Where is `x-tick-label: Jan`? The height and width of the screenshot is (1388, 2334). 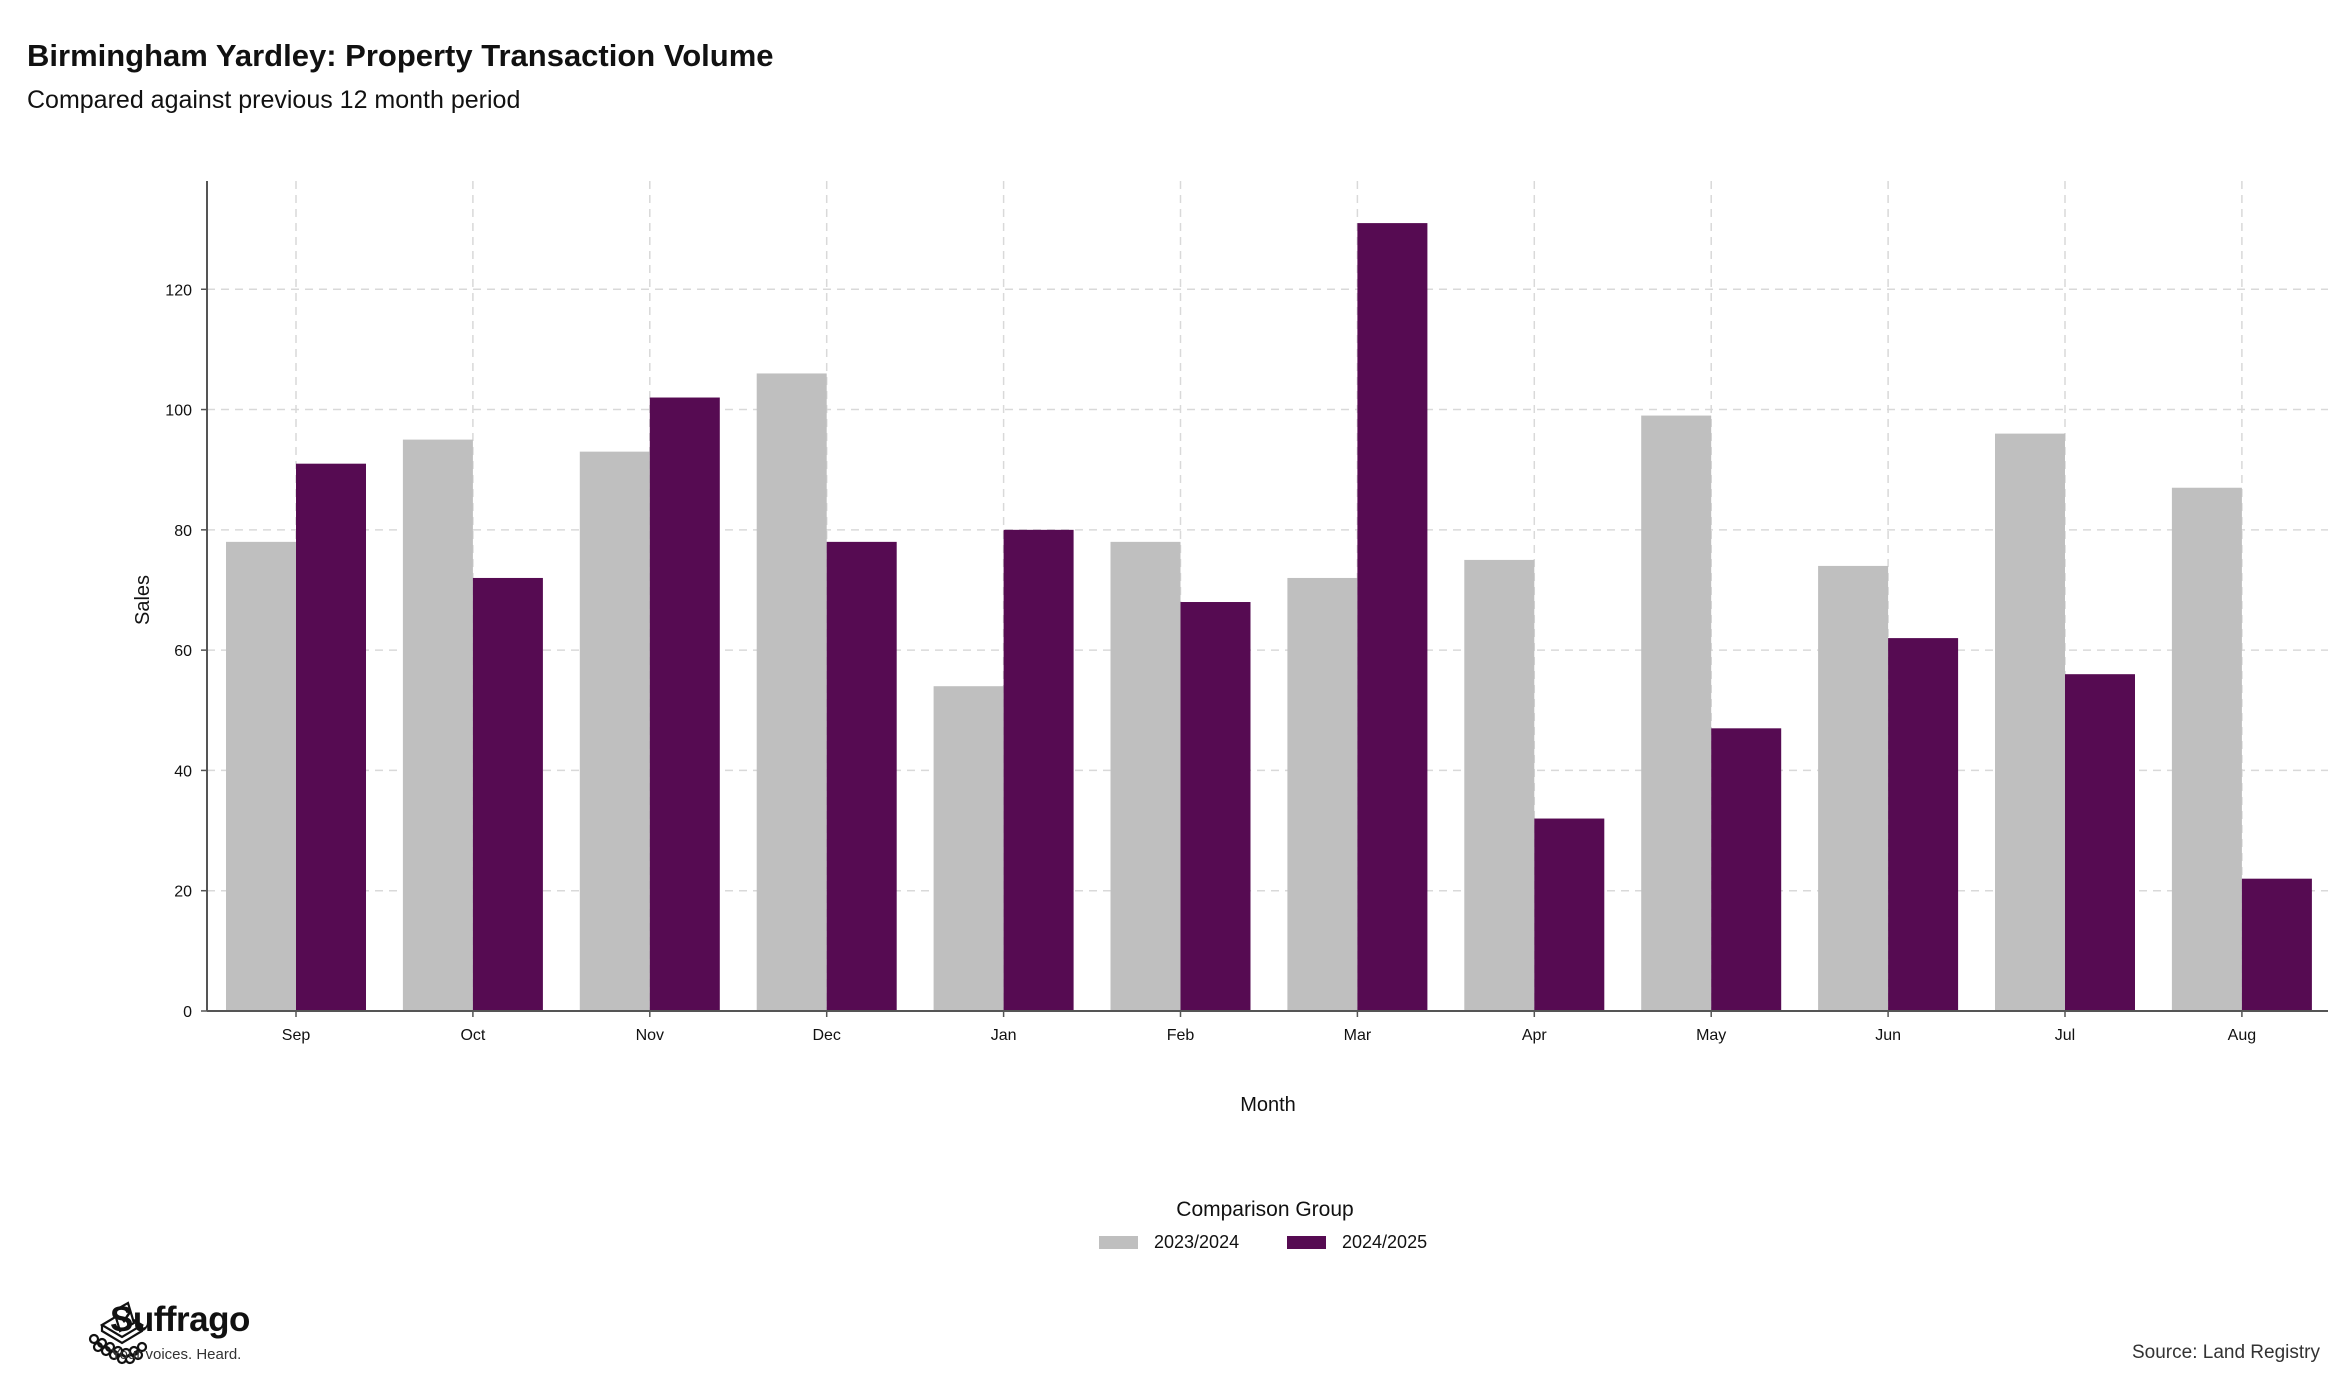 x-tick-label: Jan is located at coordinates (1004, 1035).